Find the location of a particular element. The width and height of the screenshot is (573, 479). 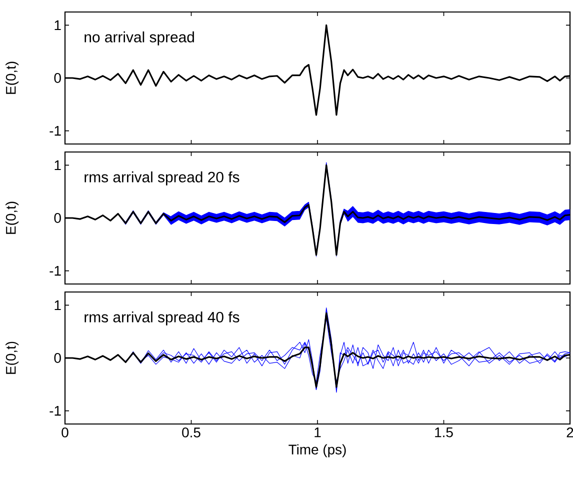

annotation: rms arrival spread 20 fs is located at coordinates (162, 178).